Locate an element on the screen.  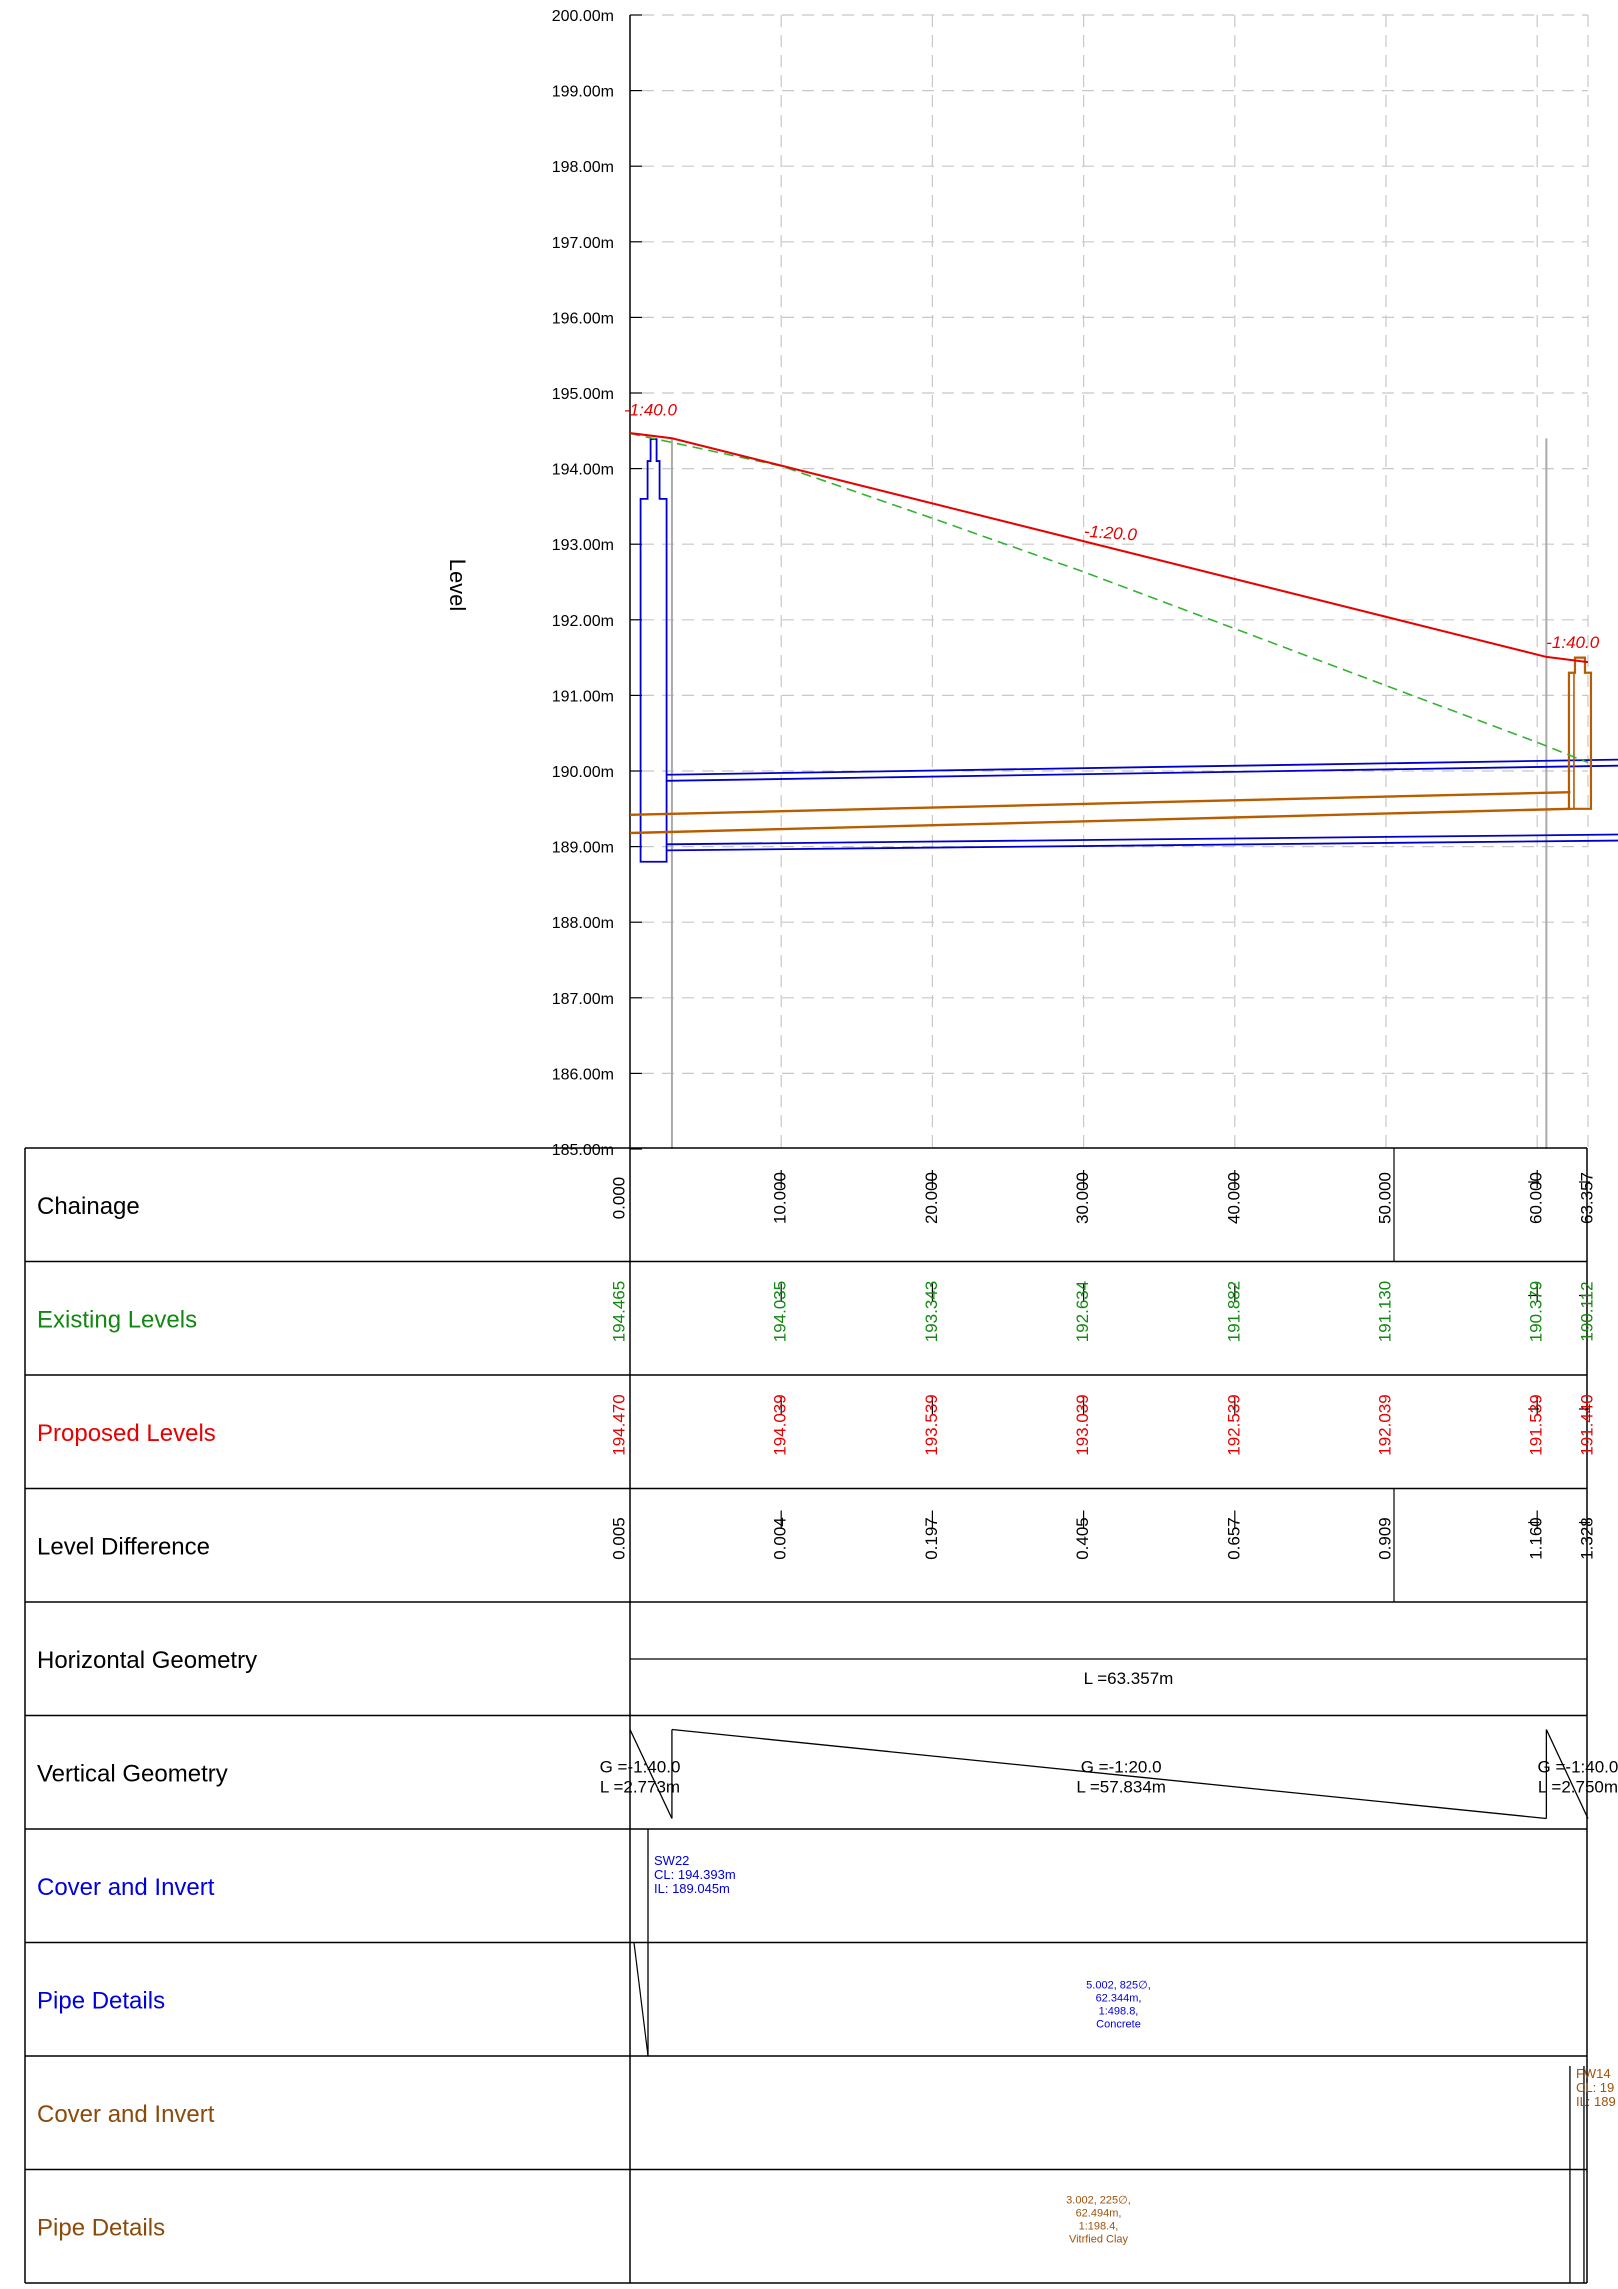
pipe-details-text-blue: 1:498.8, is located at coordinates (1119, 2012).